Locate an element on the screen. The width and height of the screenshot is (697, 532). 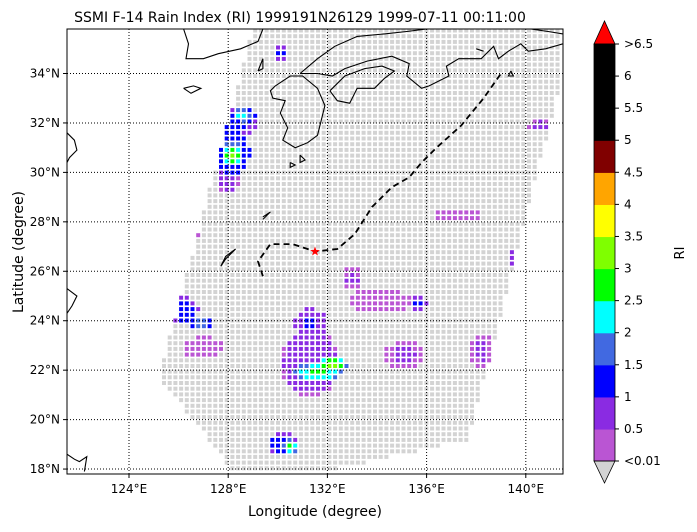
y-tick-label: 30°N is located at coordinates (45, 172).